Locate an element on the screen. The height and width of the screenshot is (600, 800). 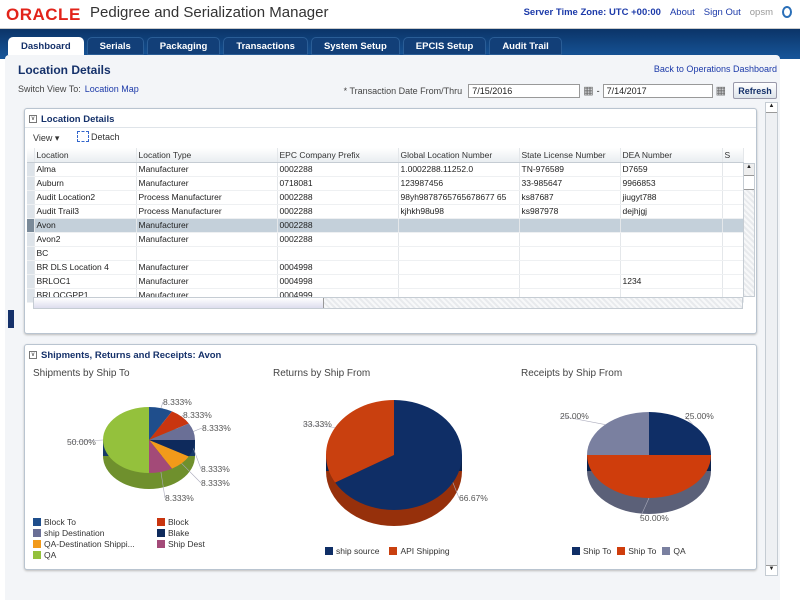
table-vertical-scrollbar: ▲ is located at coordinates (749, 230).